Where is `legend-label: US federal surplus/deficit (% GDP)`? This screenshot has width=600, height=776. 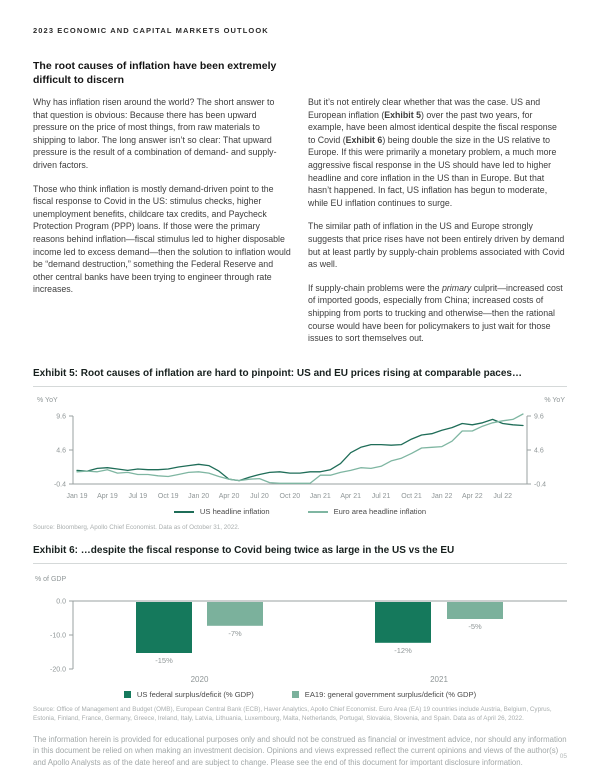 legend-label: US federal surplus/deficit (% GDP) is located at coordinates (195, 694).